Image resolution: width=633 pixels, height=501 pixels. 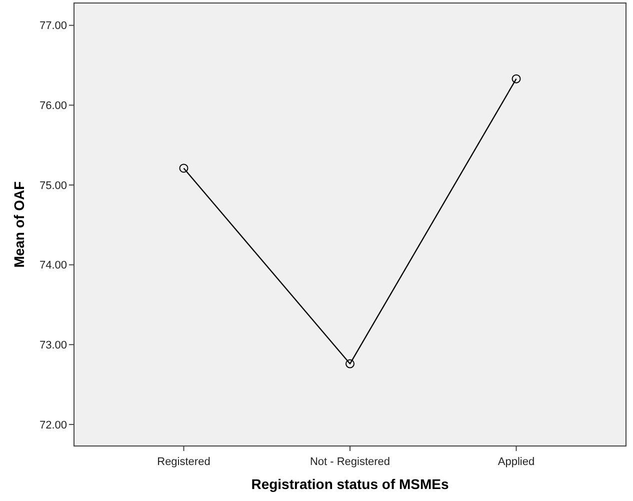 What do you see at coordinates (350, 462) in the screenshot?
I see `x-tick-label: Not - Registered` at bounding box center [350, 462].